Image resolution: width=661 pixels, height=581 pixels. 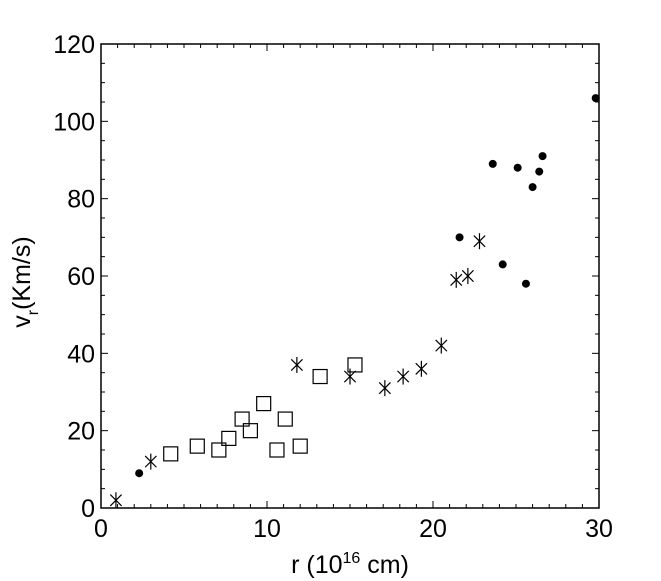 What do you see at coordinates (384, 565) in the screenshot?
I see `x-axis-title-unit: cm)` at bounding box center [384, 565].